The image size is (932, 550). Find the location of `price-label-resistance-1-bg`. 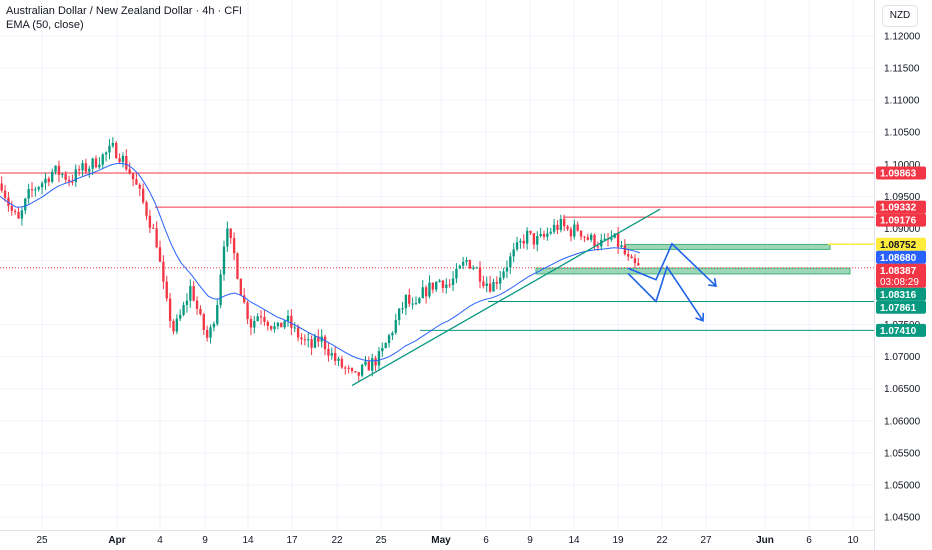

price-label-resistance-1-bg is located at coordinates (901, 173).